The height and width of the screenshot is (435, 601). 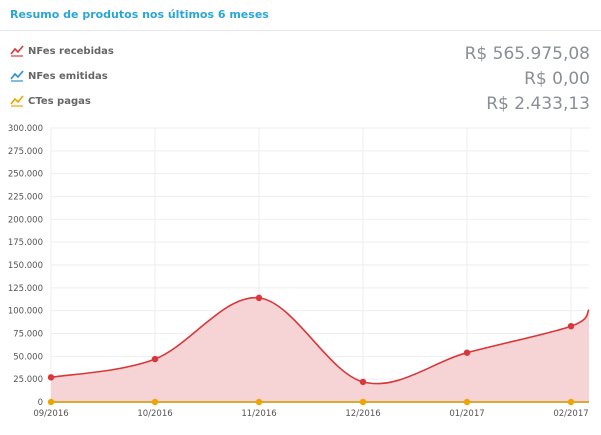 I want to click on legend-item-nfes-emitidas: NFes emitidas, so click(x=59, y=76).